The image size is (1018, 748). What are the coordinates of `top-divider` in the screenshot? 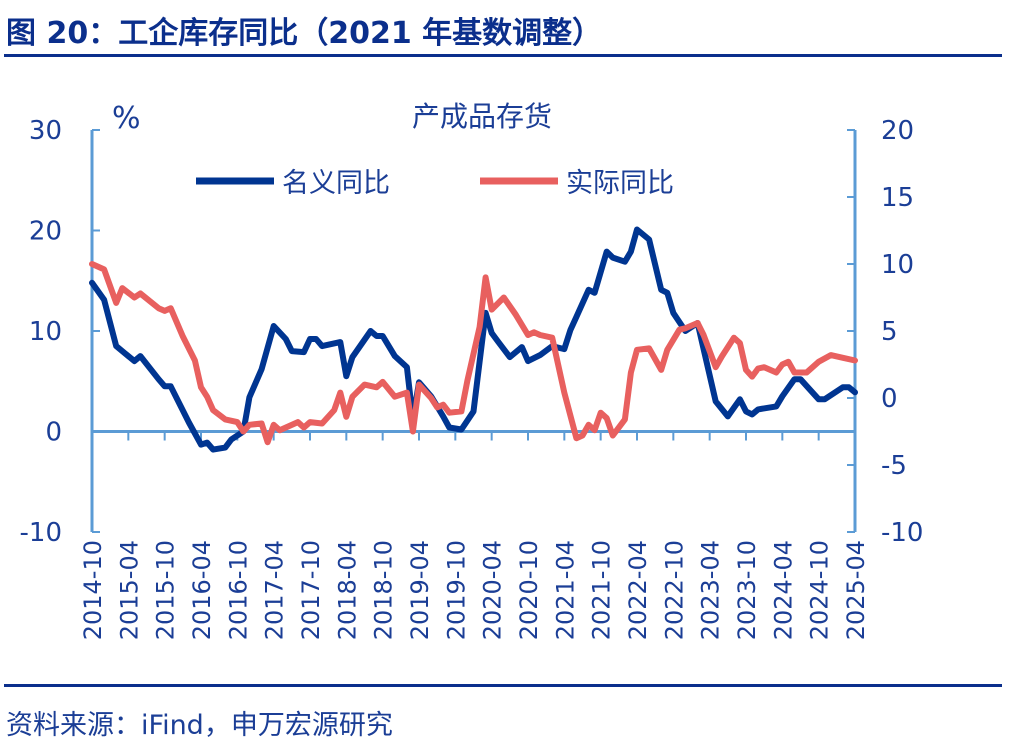 It's located at (503, 55).